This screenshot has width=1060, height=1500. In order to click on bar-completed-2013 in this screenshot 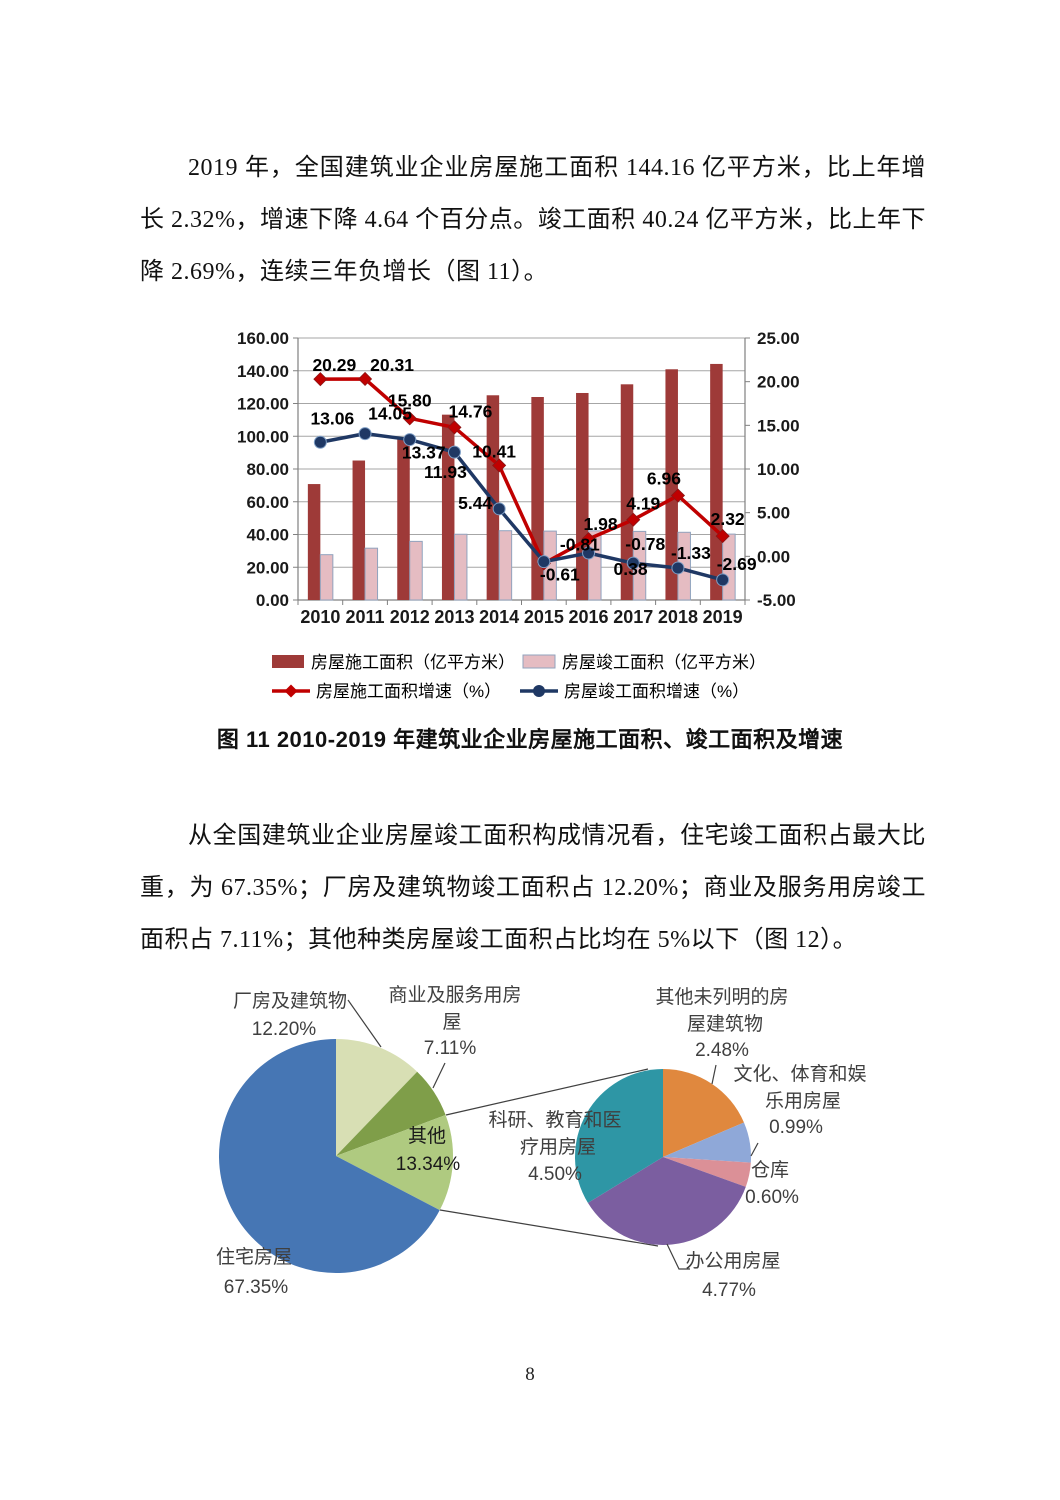, I will do `click(460, 567)`.